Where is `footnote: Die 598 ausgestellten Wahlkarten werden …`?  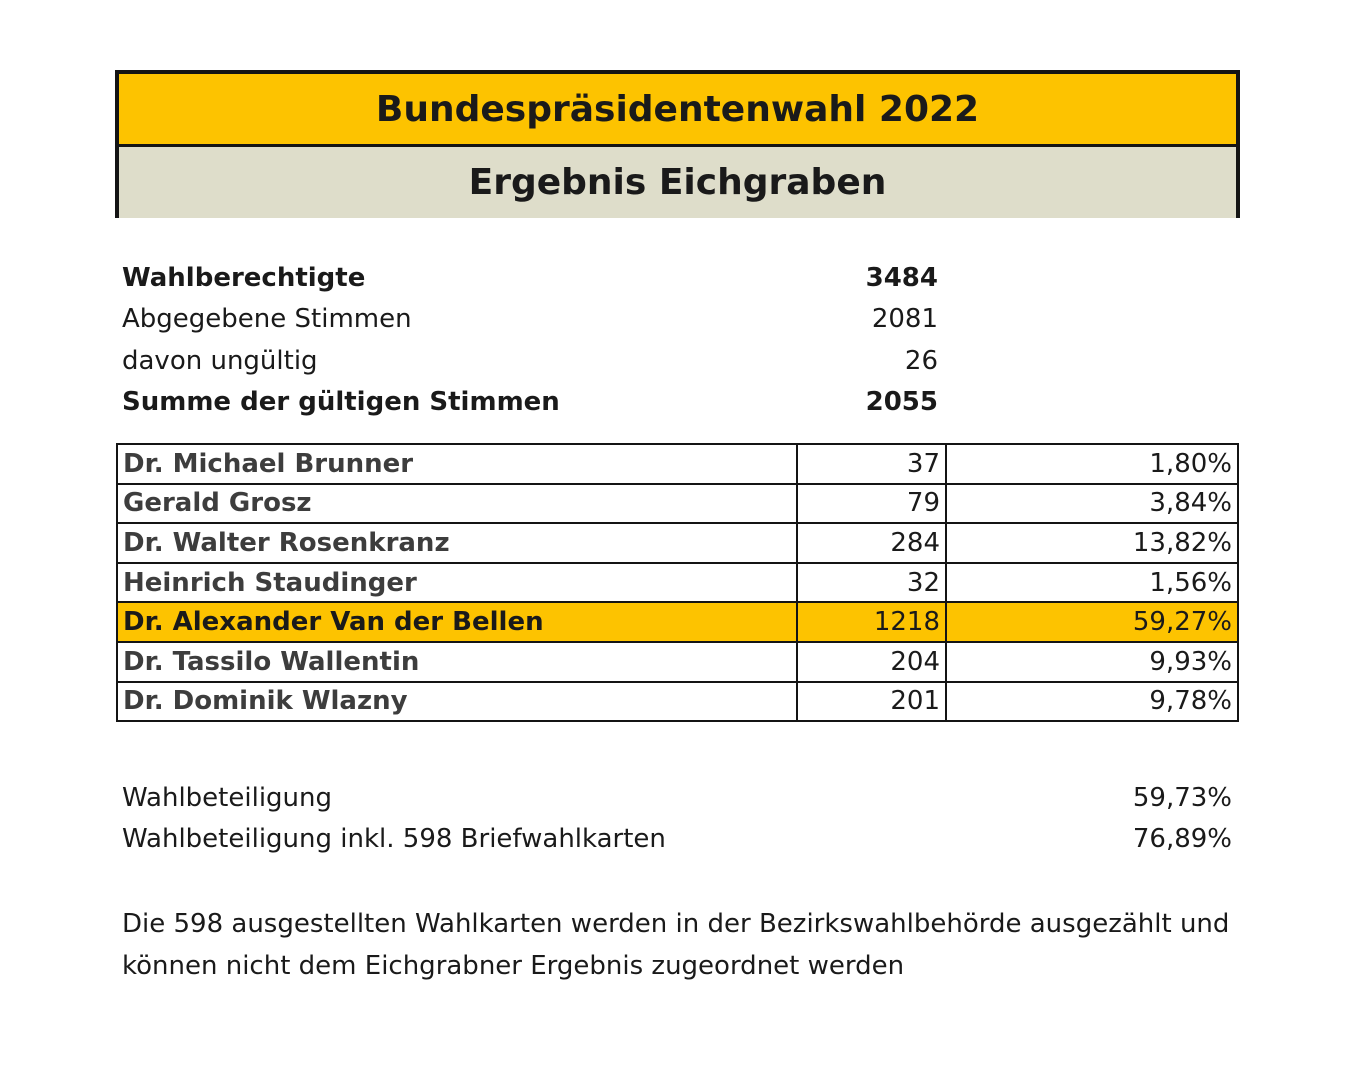 footnote: Die 598 ausgestellten Wahlkarten werden … is located at coordinates (682, 945).